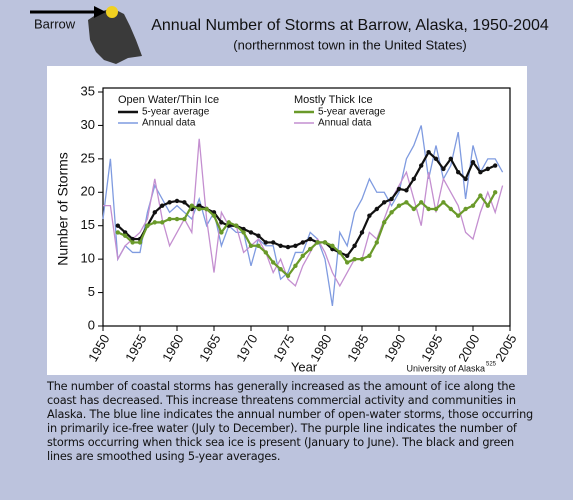 This screenshot has height=500, width=573. I want to click on x-axis-label: Year, so click(304, 366).